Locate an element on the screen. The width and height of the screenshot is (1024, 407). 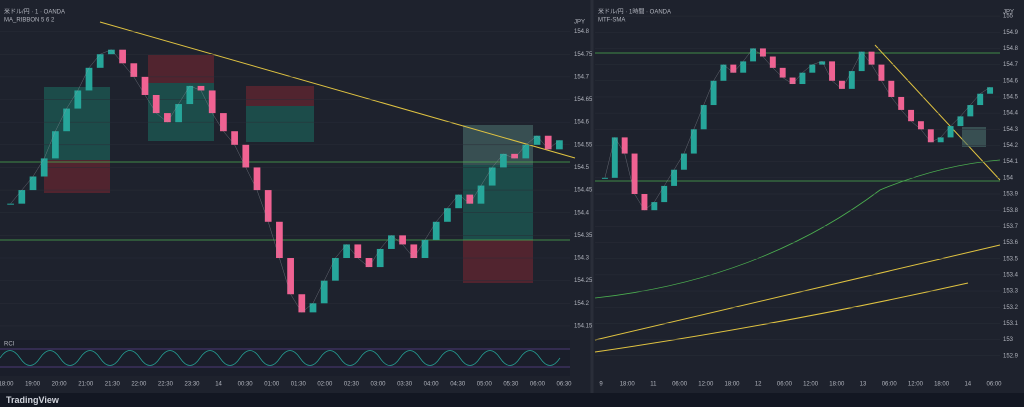
y-tick-label: 153 is located at coordinates (1008, 340).